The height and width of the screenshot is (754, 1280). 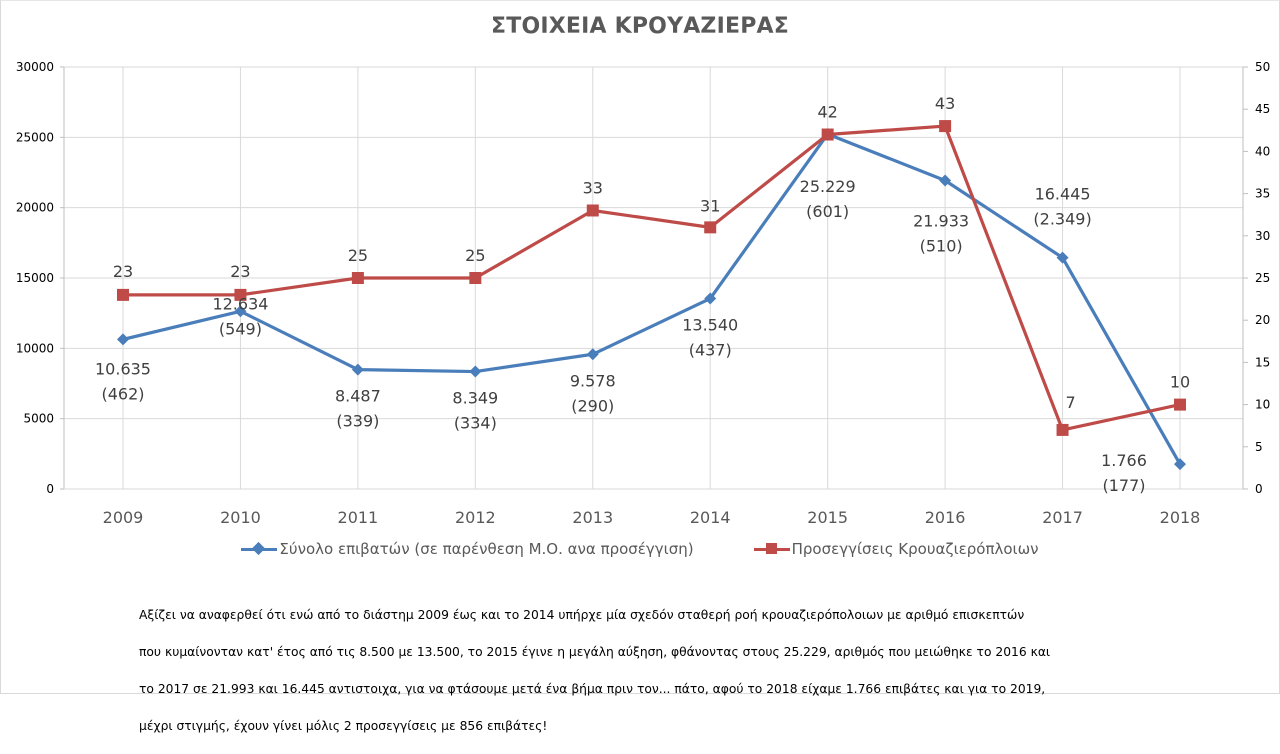 I want to click on x-tick-label: 2009, so click(x=123, y=517).